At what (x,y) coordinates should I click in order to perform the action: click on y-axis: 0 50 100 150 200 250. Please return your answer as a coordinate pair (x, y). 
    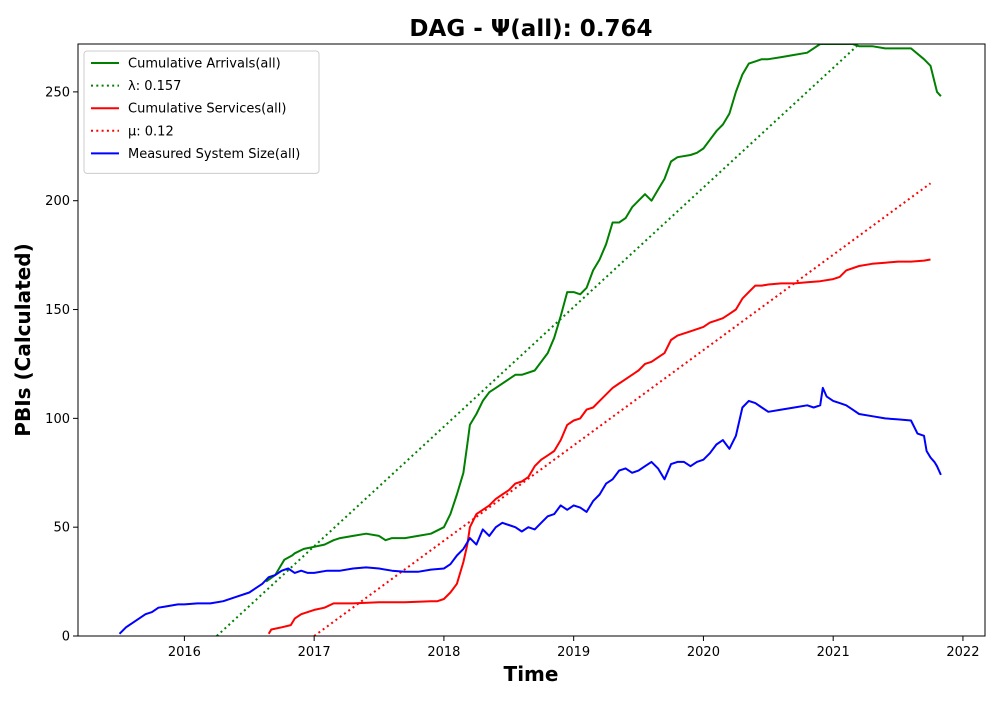
    Looking at the image, I should click on (61, 365).